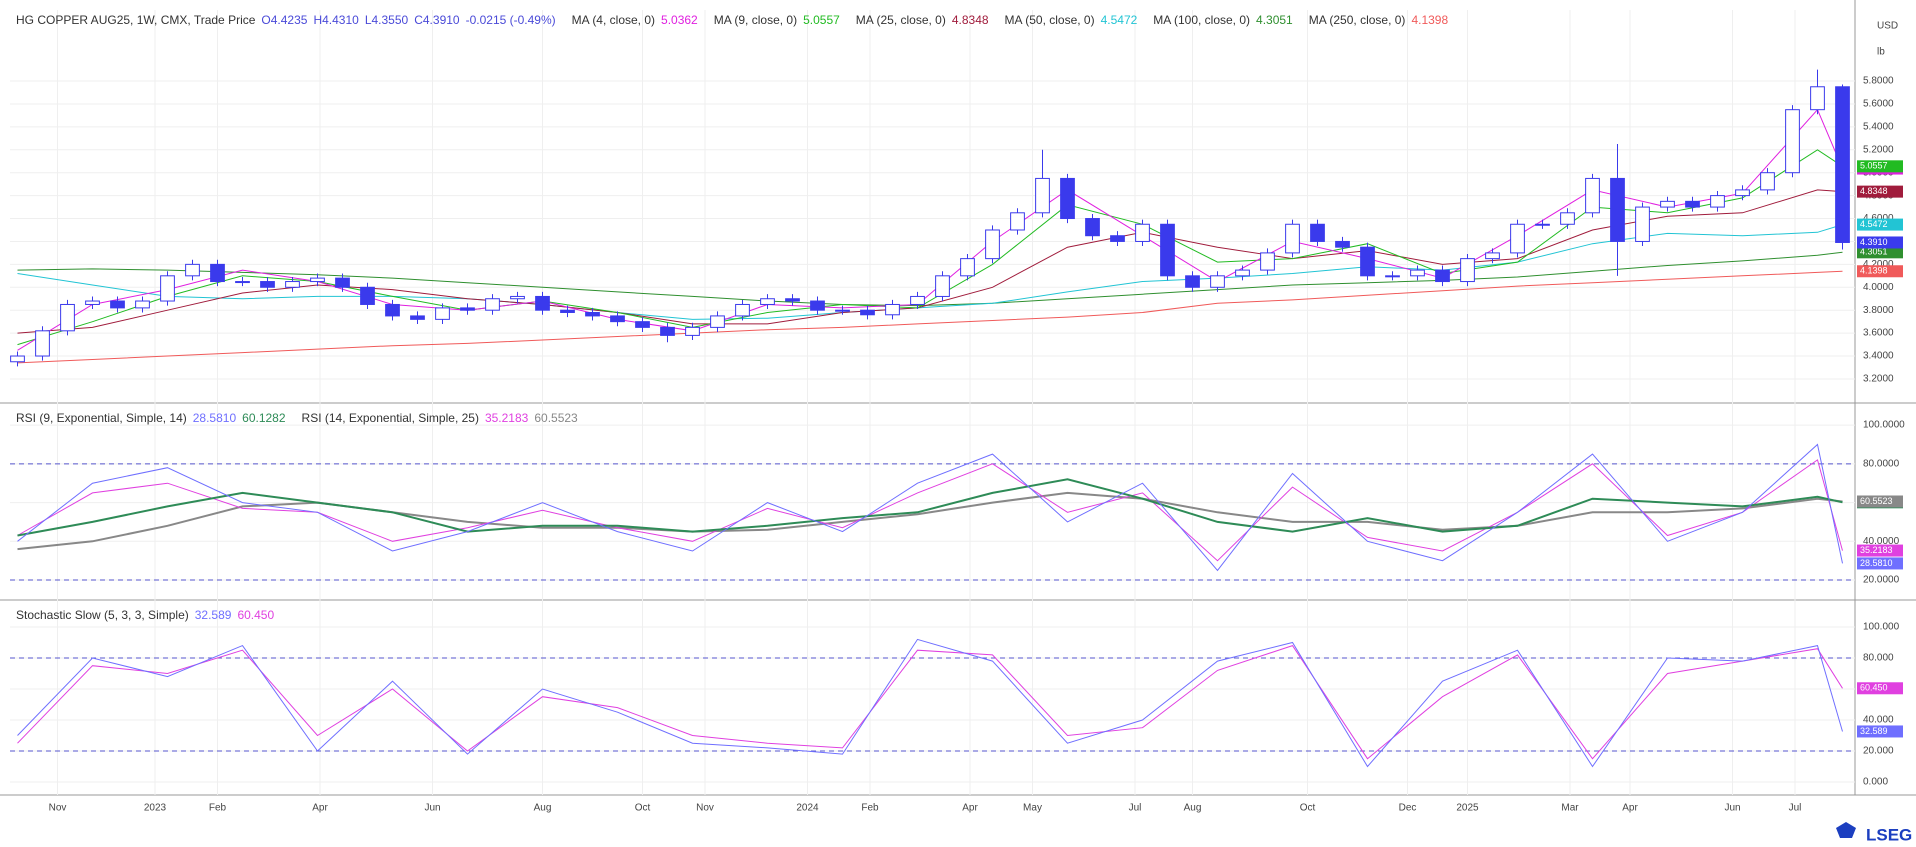  What do you see at coordinates (807, 808) in the screenshot?
I see `x-tick-label: 2024` at bounding box center [807, 808].